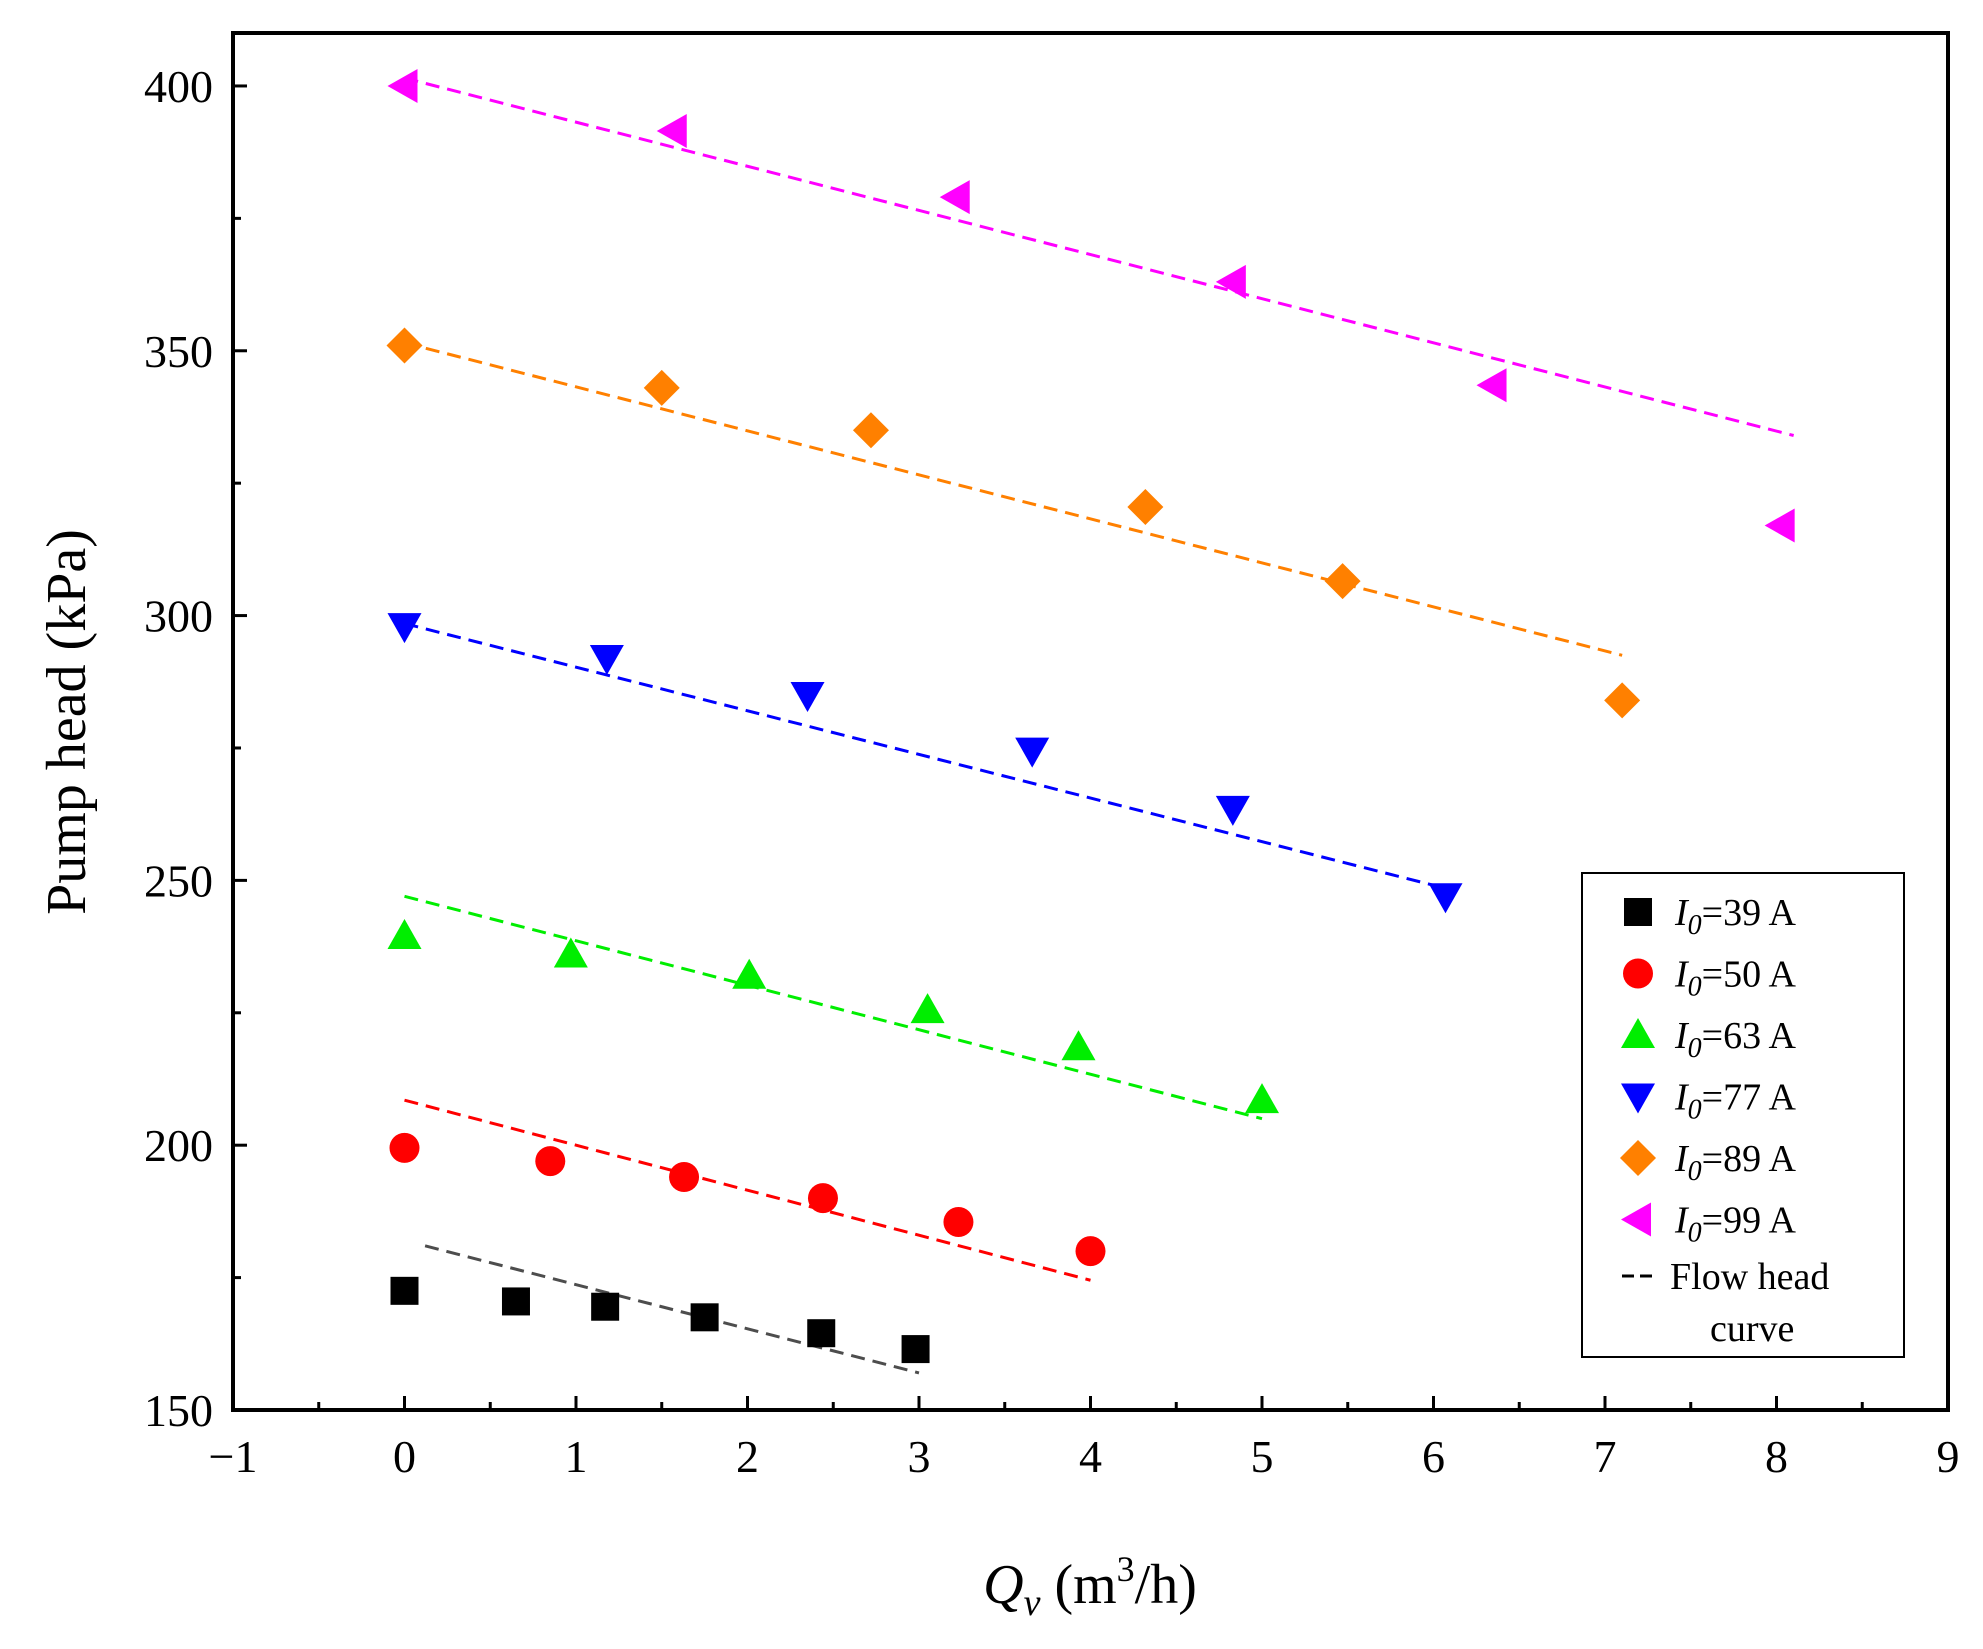  Describe the element at coordinates (1605, 1456) in the screenshot. I see `x-tick-label: 7` at that location.